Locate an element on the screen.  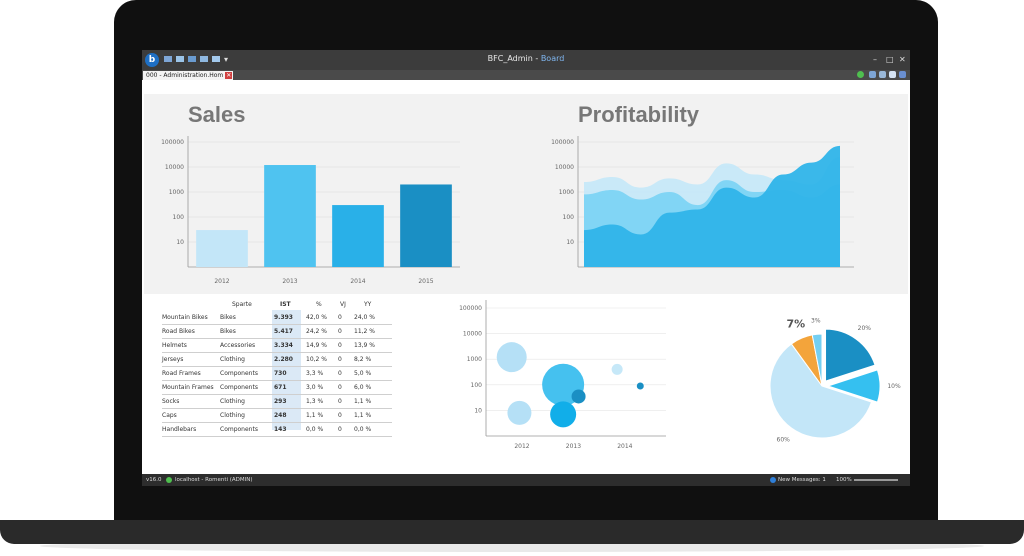
pie-slice is located at coordinates (853, 386).